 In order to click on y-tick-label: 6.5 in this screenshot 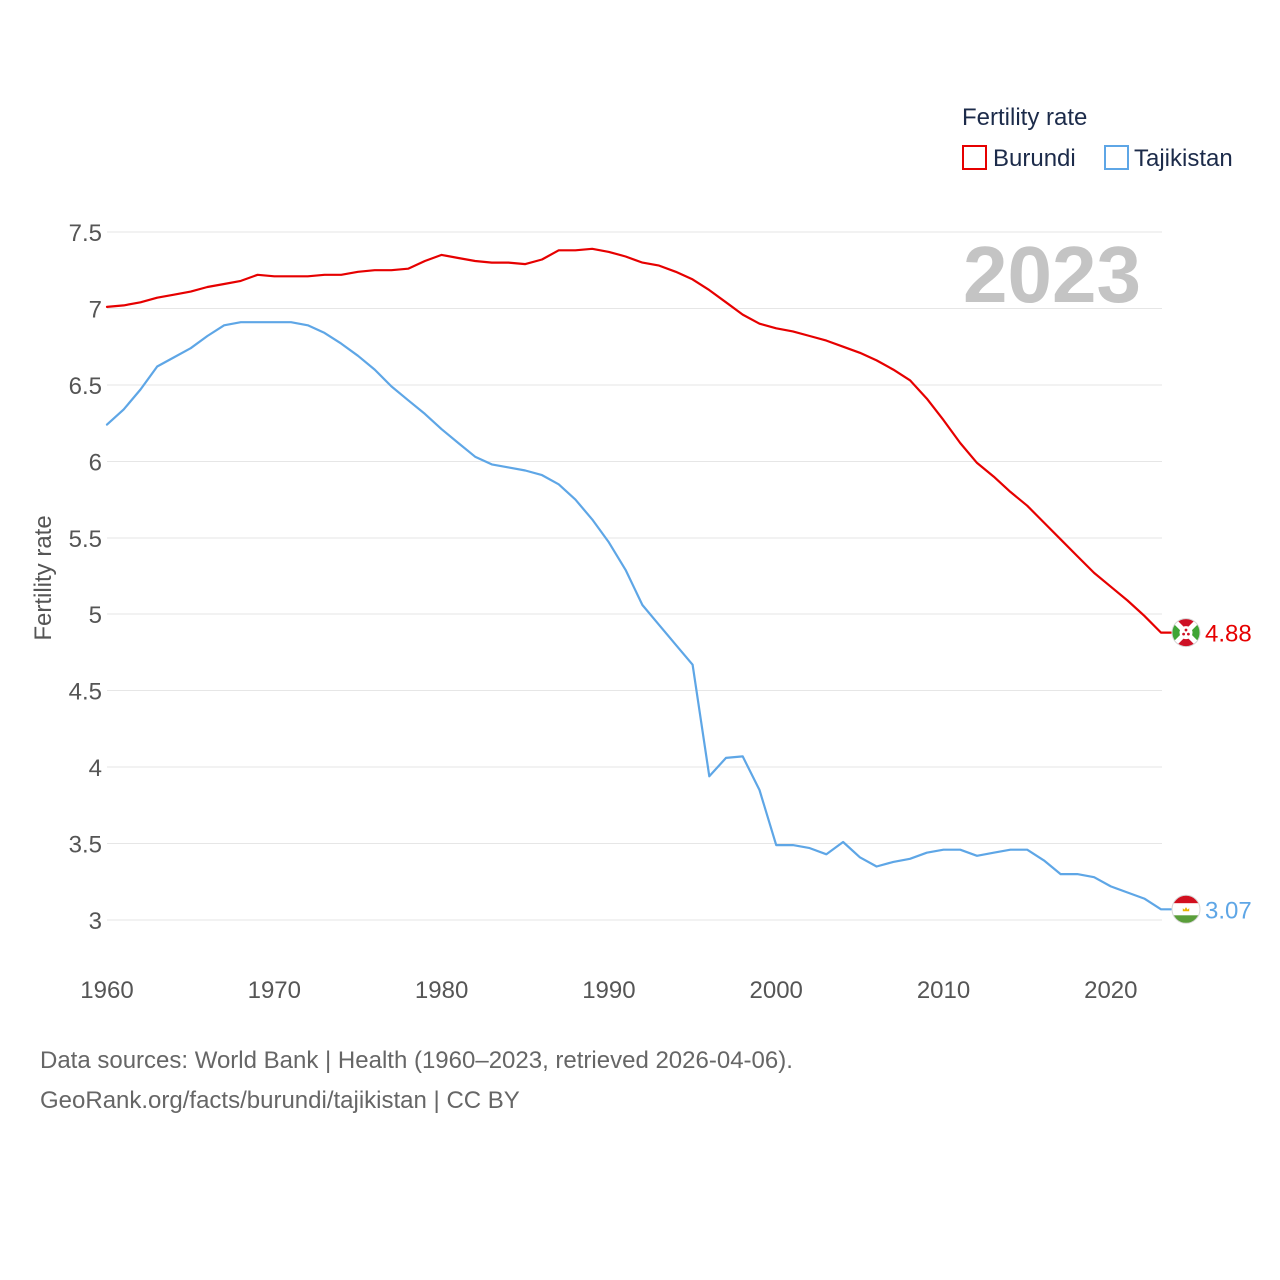, I will do `click(85, 386)`.